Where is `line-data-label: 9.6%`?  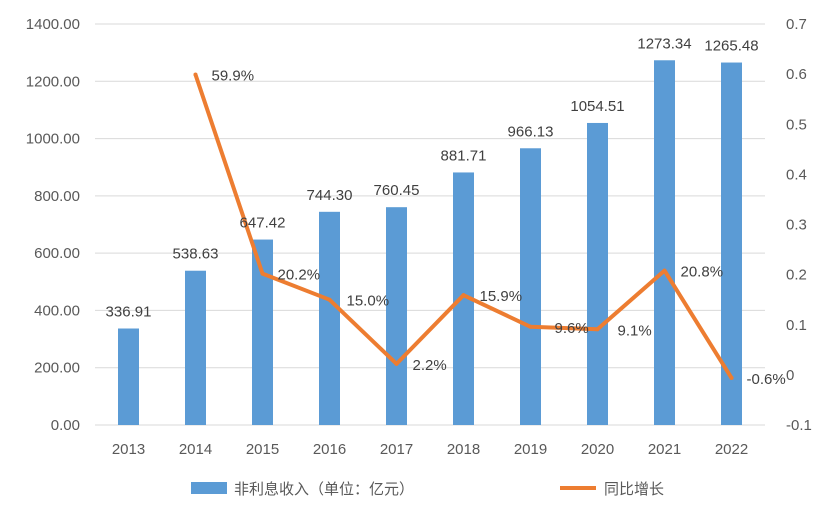
line-data-label: 9.6% is located at coordinates (572, 328).